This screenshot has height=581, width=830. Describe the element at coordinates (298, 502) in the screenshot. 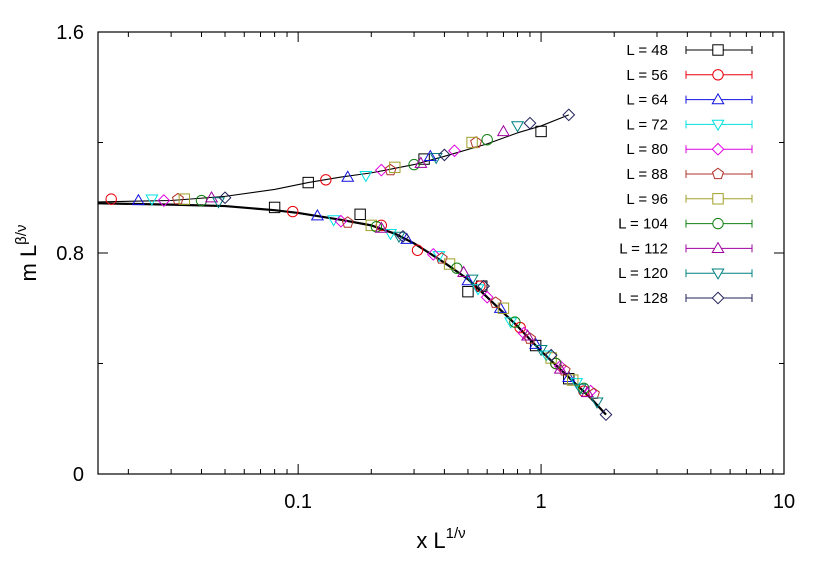

I see `x-tick-label-1: 0.1` at that location.